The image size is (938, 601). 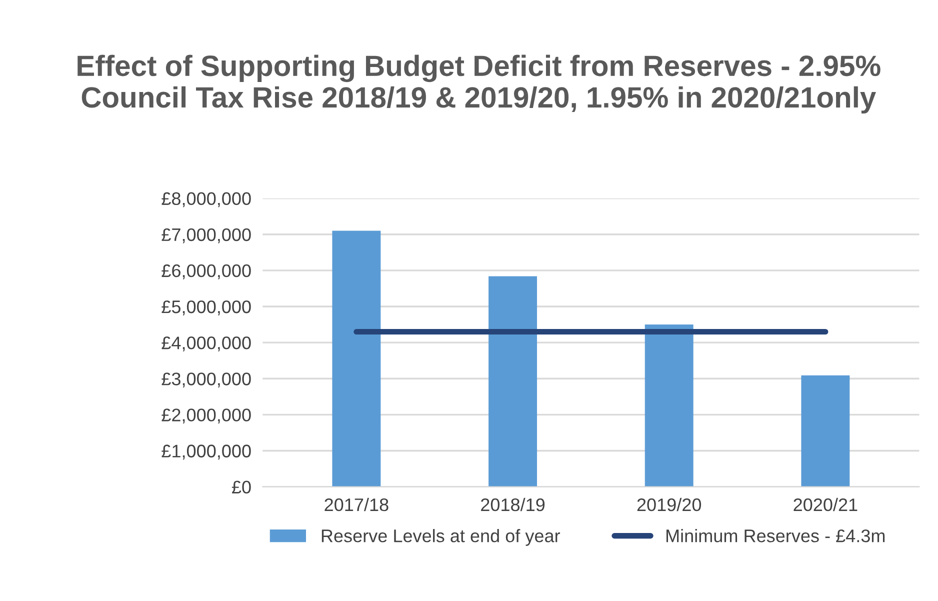 I want to click on y-tick-label: £2,000,000, so click(x=206, y=416).